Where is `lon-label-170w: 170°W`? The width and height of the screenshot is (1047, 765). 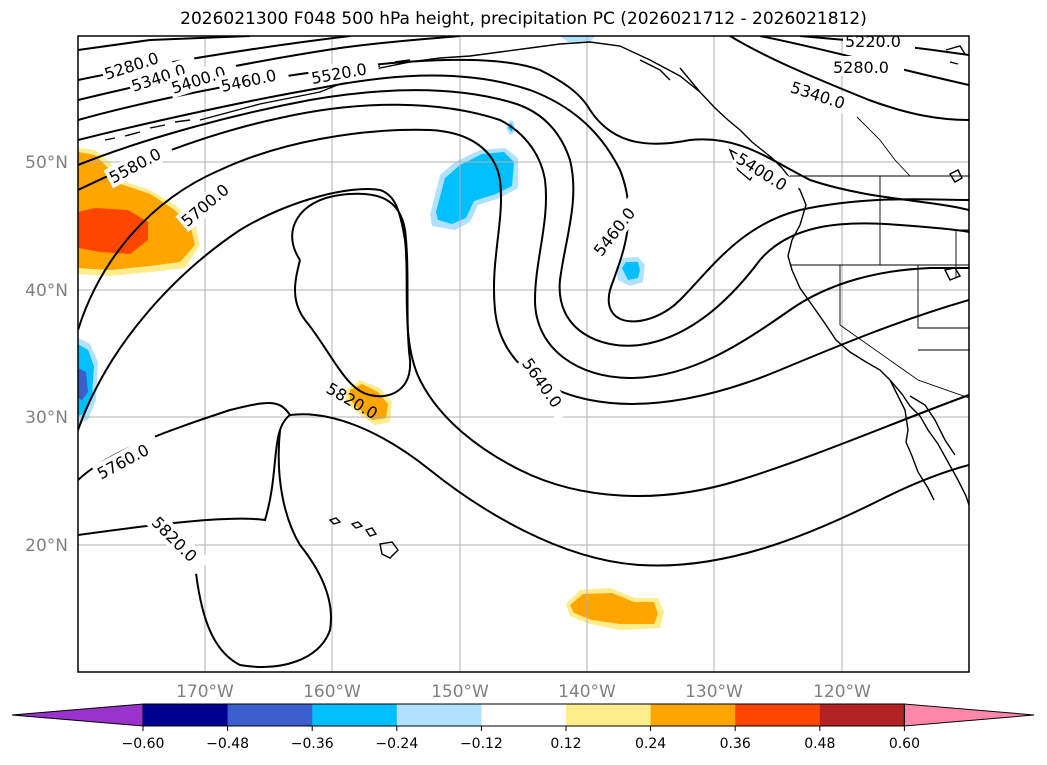
lon-label-170w: 170°W is located at coordinates (205, 692).